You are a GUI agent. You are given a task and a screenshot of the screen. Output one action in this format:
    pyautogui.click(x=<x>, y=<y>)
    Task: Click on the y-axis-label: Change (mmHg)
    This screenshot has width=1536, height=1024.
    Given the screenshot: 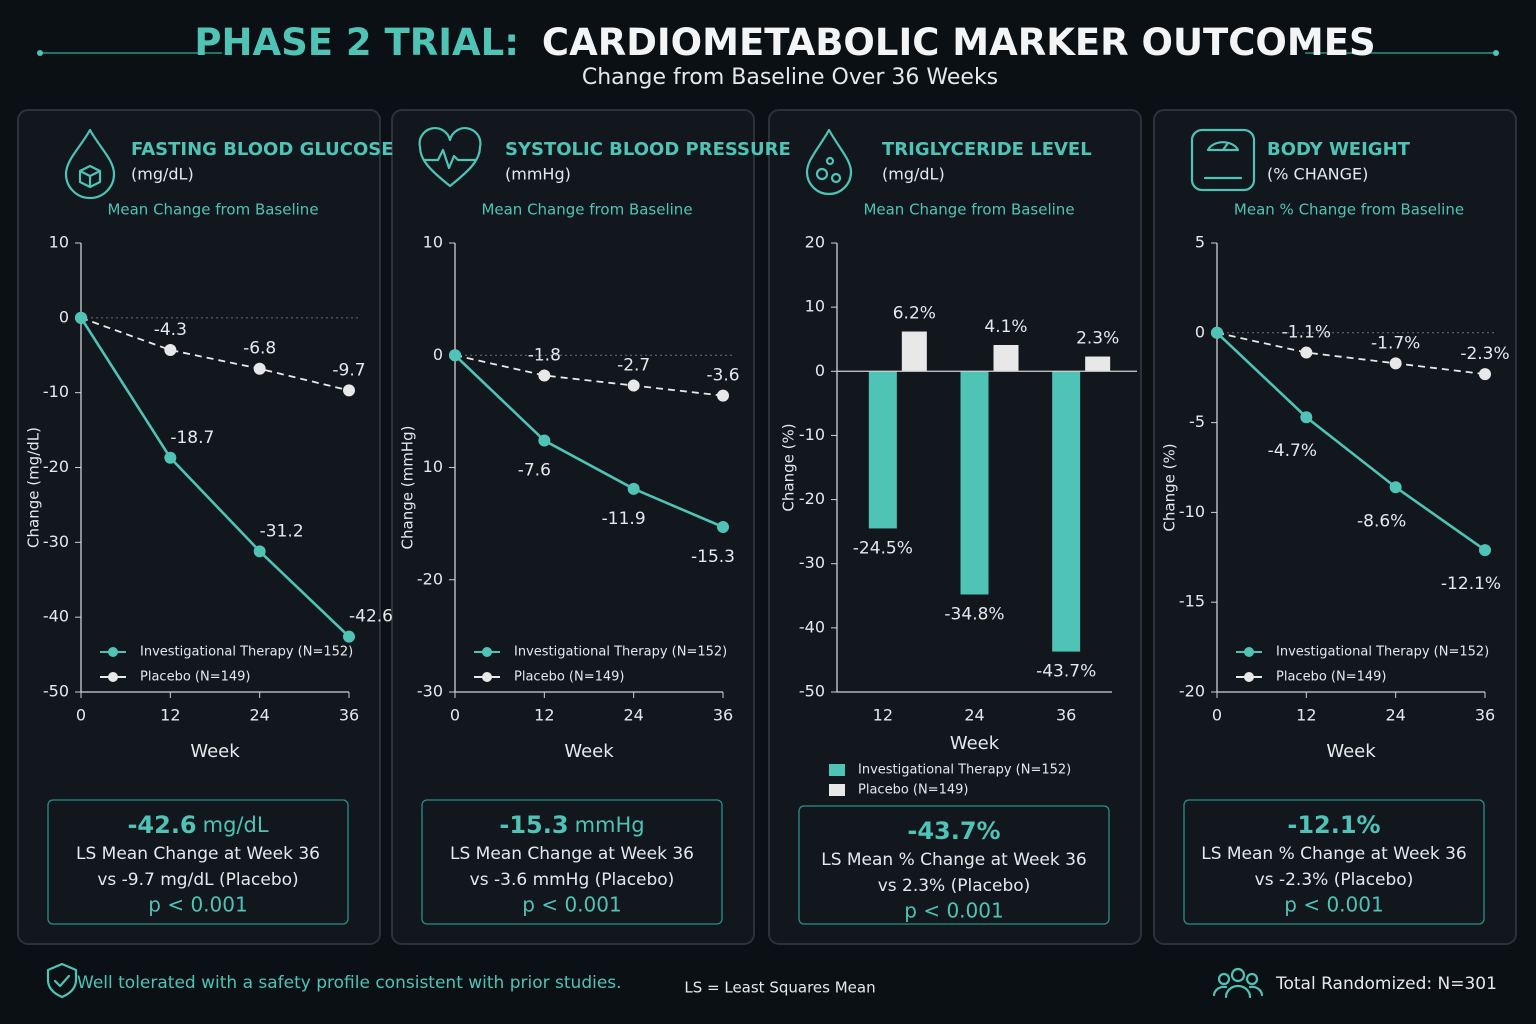 What is the action you would take?
    pyautogui.click(x=408, y=488)
    